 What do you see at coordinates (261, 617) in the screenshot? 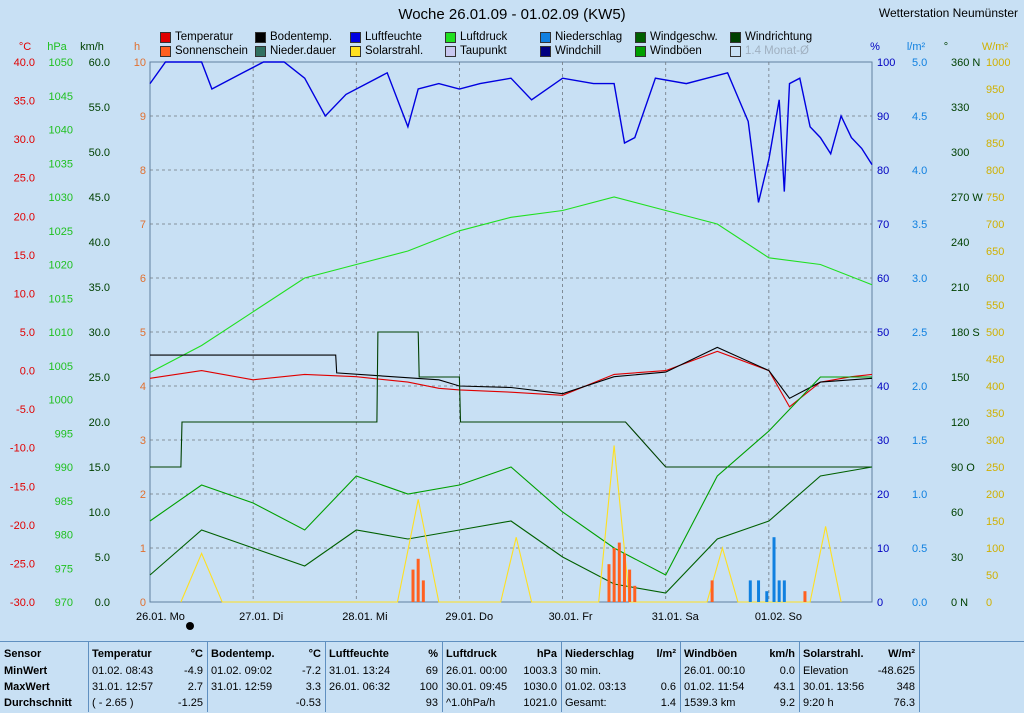
I see `day-label: 27.01. Di` at bounding box center [261, 617].